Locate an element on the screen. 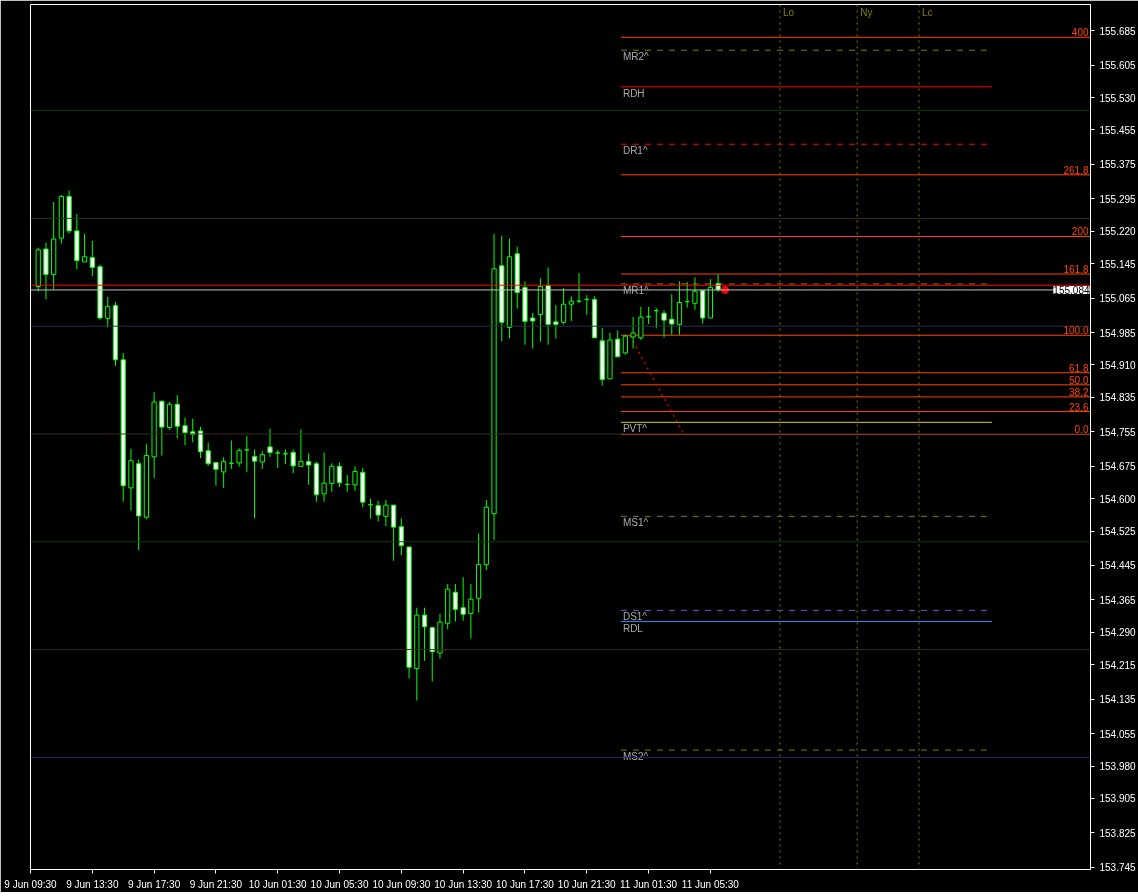 The width and height of the screenshot is (1138, 896). ref-line-label: MR2^ is located at coordinates (636, 57).